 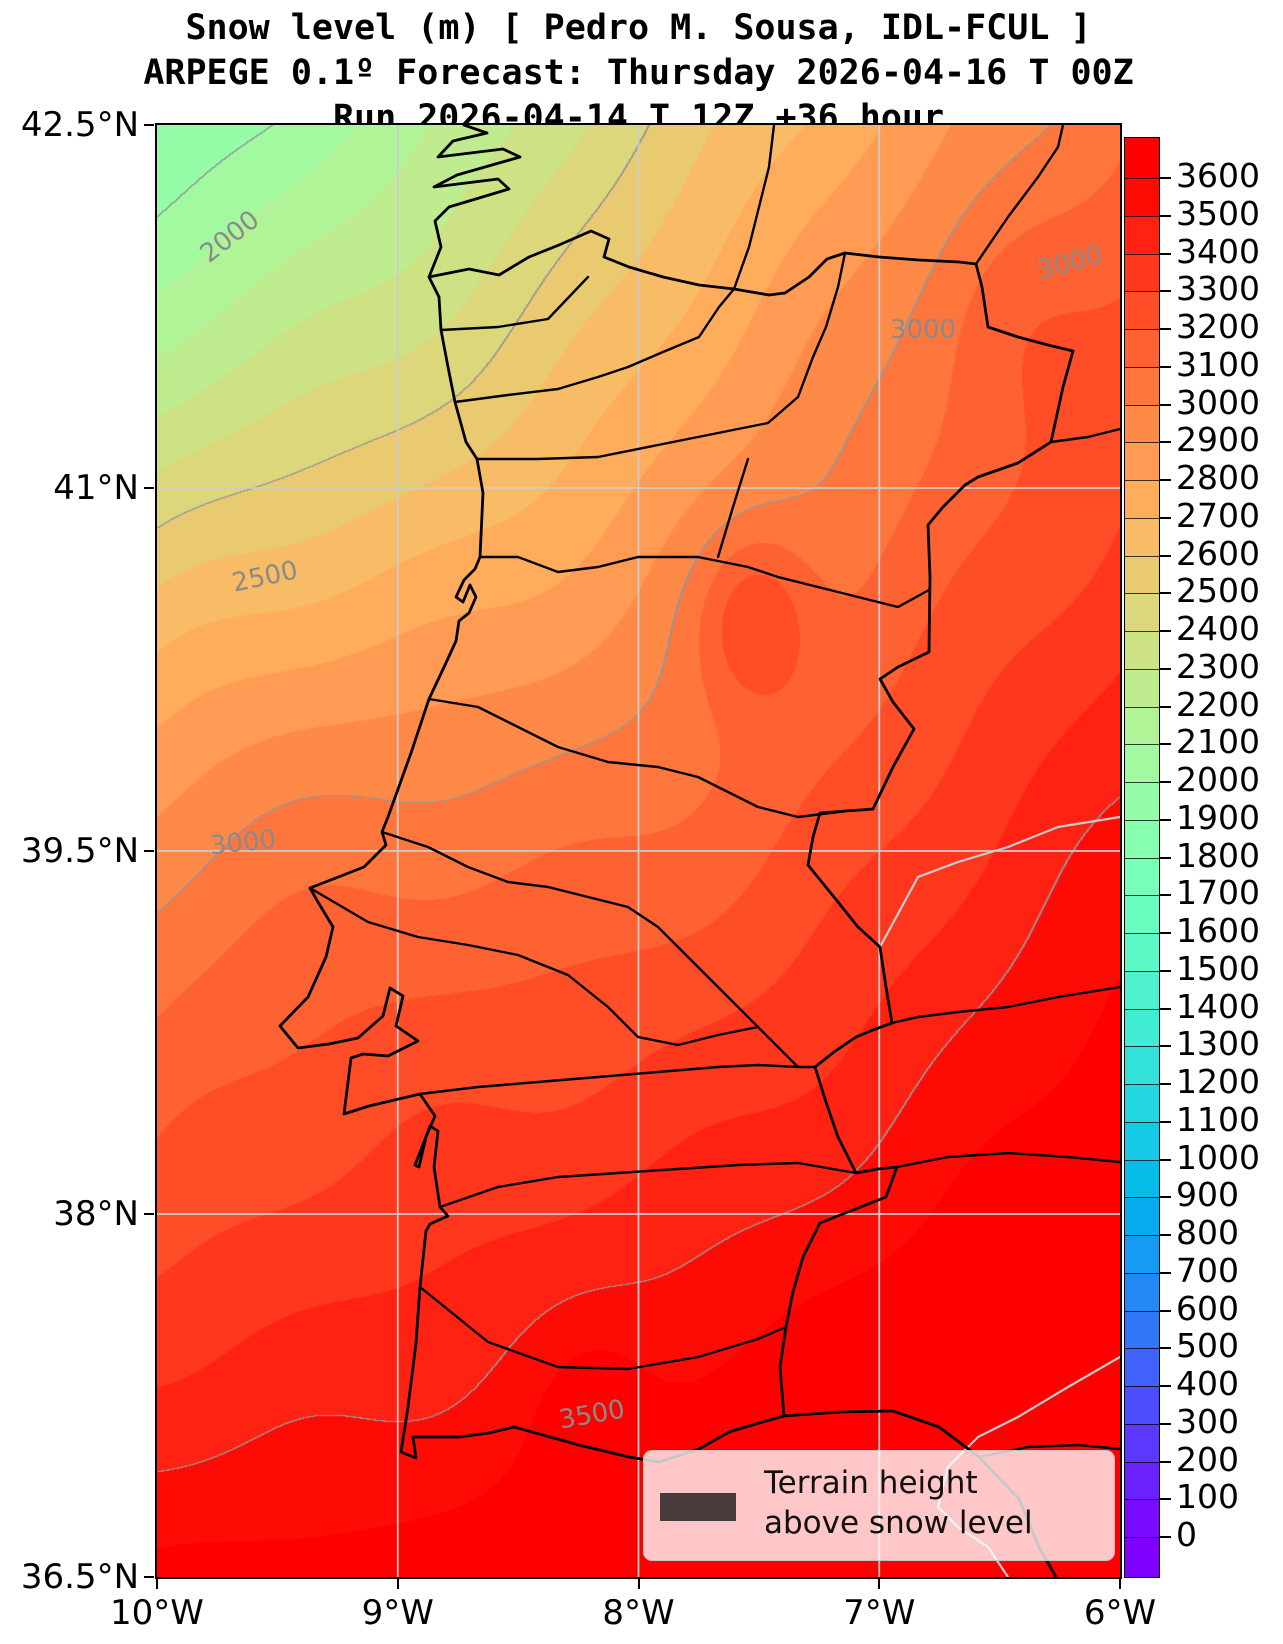 What do you see at coordinates (149, 1577) in the screenshot?
I see `y-axis-tick` at bounding box center [149, 1577].